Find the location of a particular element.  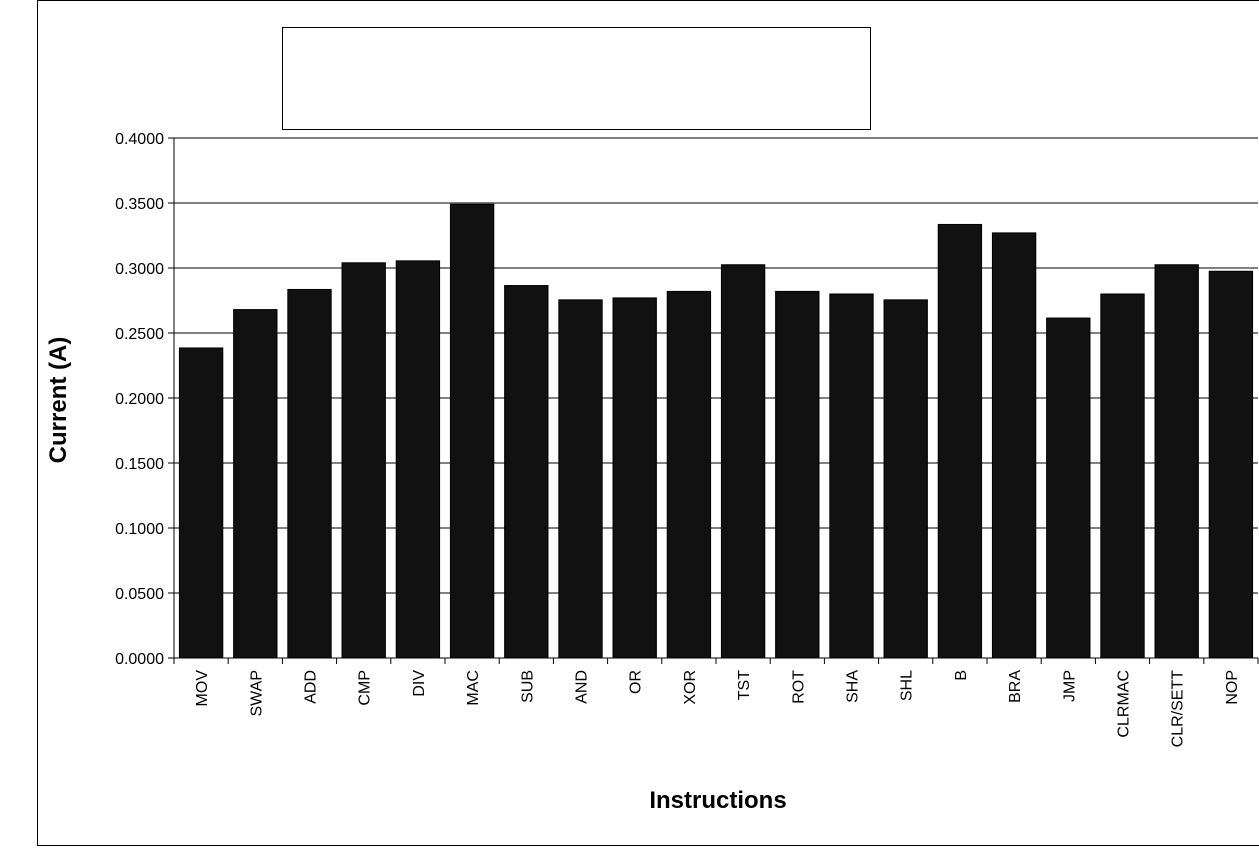

y-tick-label: 0.1500 is located at coordinates (139, 464).